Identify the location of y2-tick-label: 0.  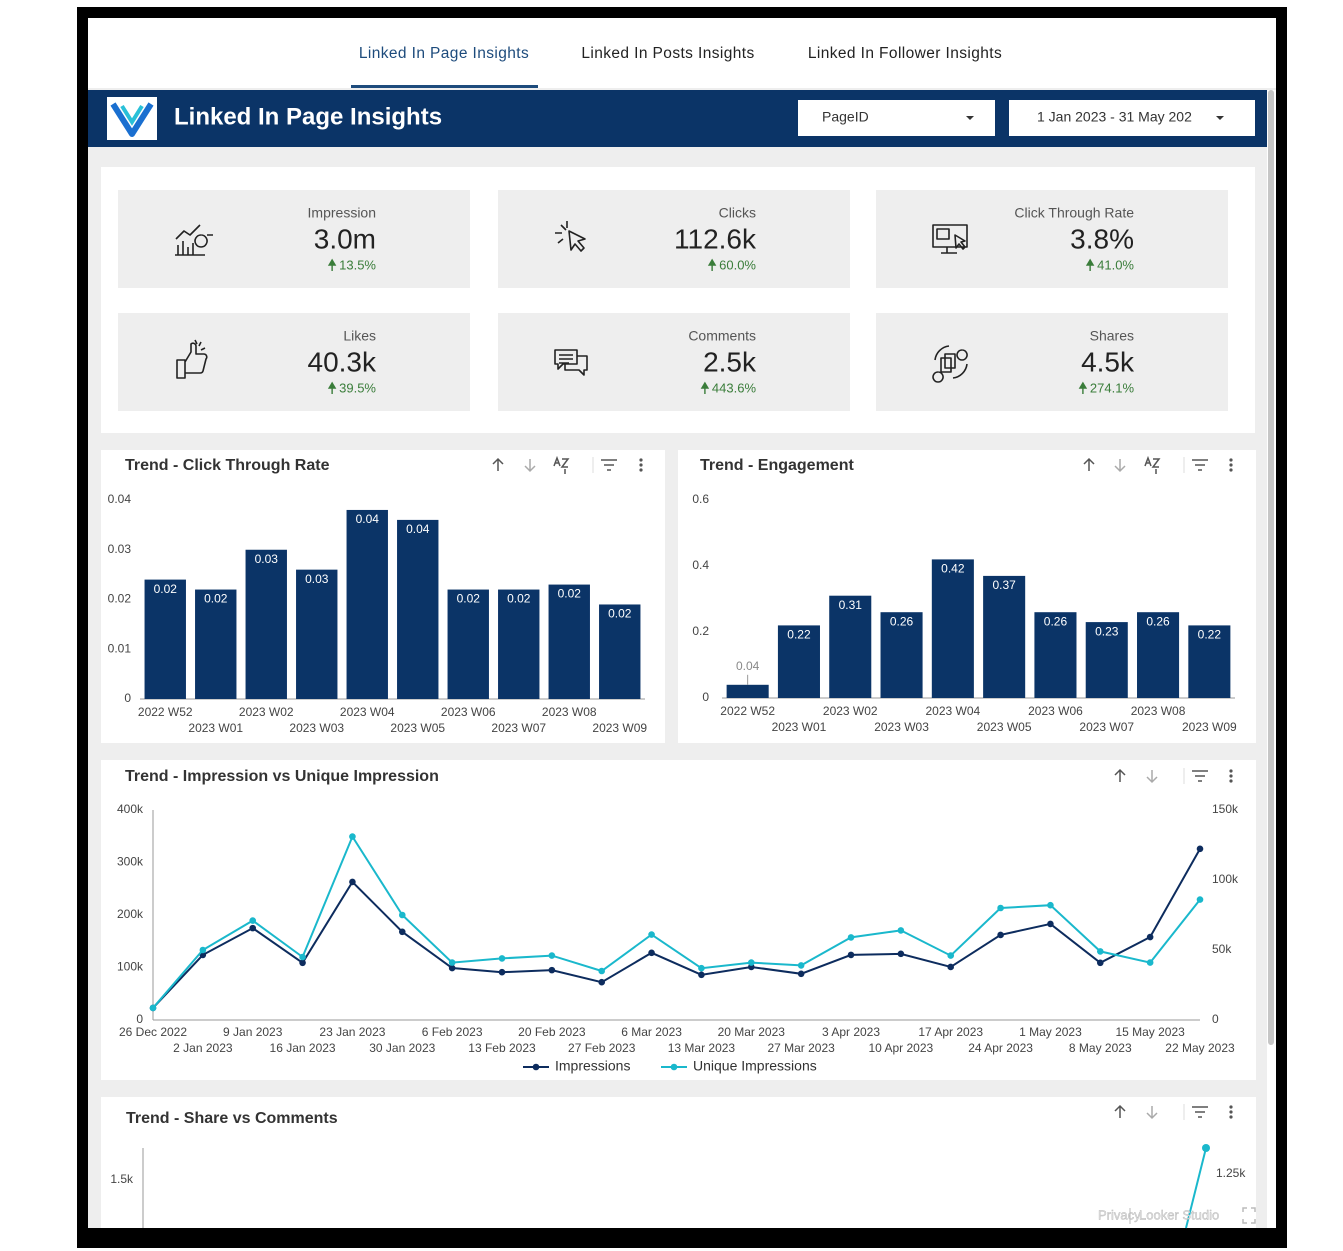
(1215, 1019).